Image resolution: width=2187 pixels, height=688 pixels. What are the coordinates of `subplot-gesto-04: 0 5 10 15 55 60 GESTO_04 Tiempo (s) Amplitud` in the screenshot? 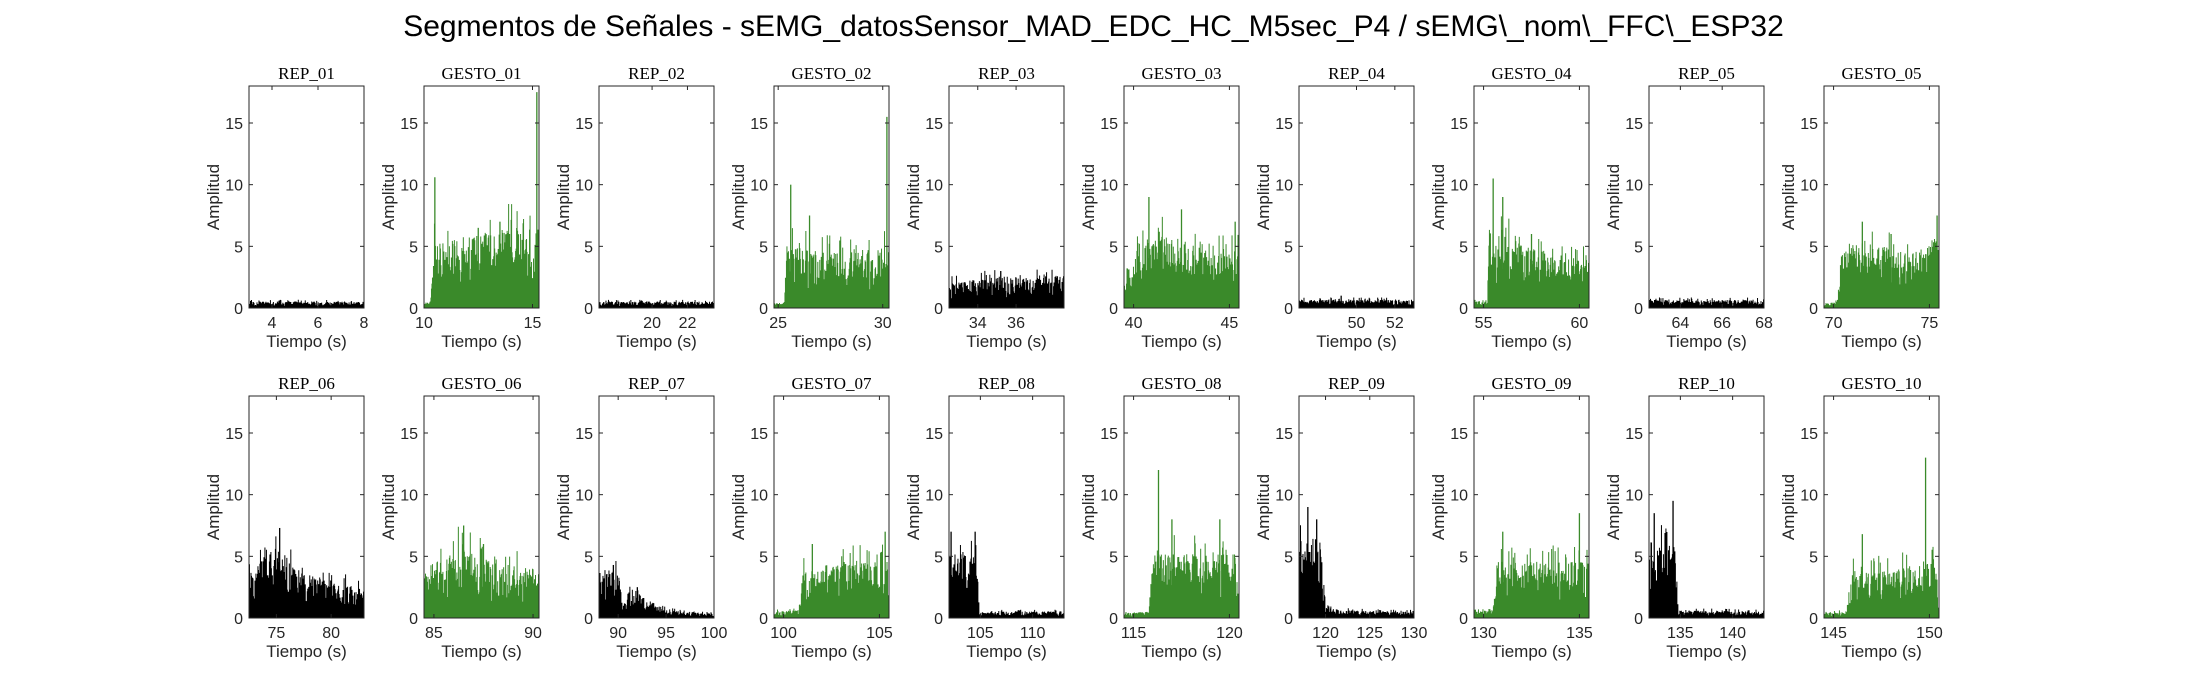 It's located at (1509, 207).